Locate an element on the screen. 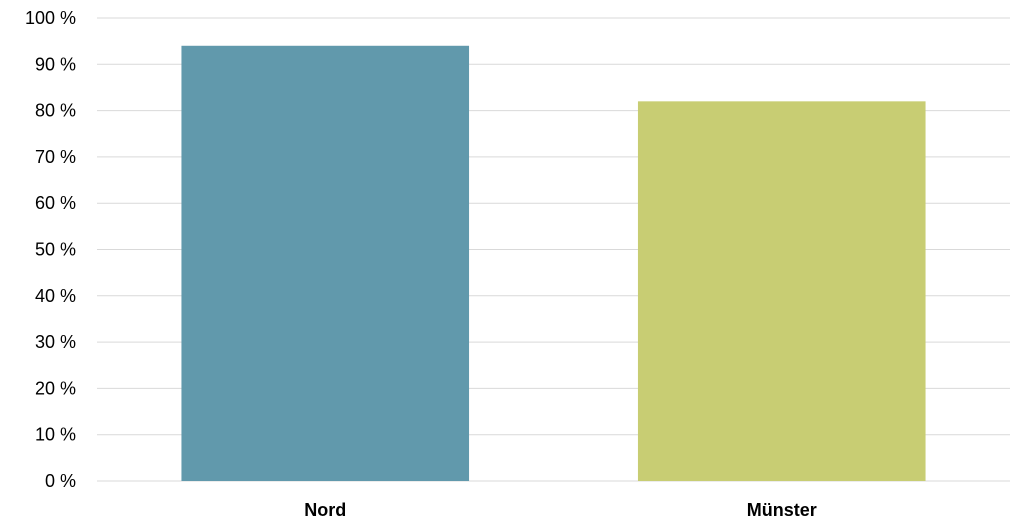 This screenshot has height=523, width=1013. x-category-label: Münster is located at coordinates (782, 510).